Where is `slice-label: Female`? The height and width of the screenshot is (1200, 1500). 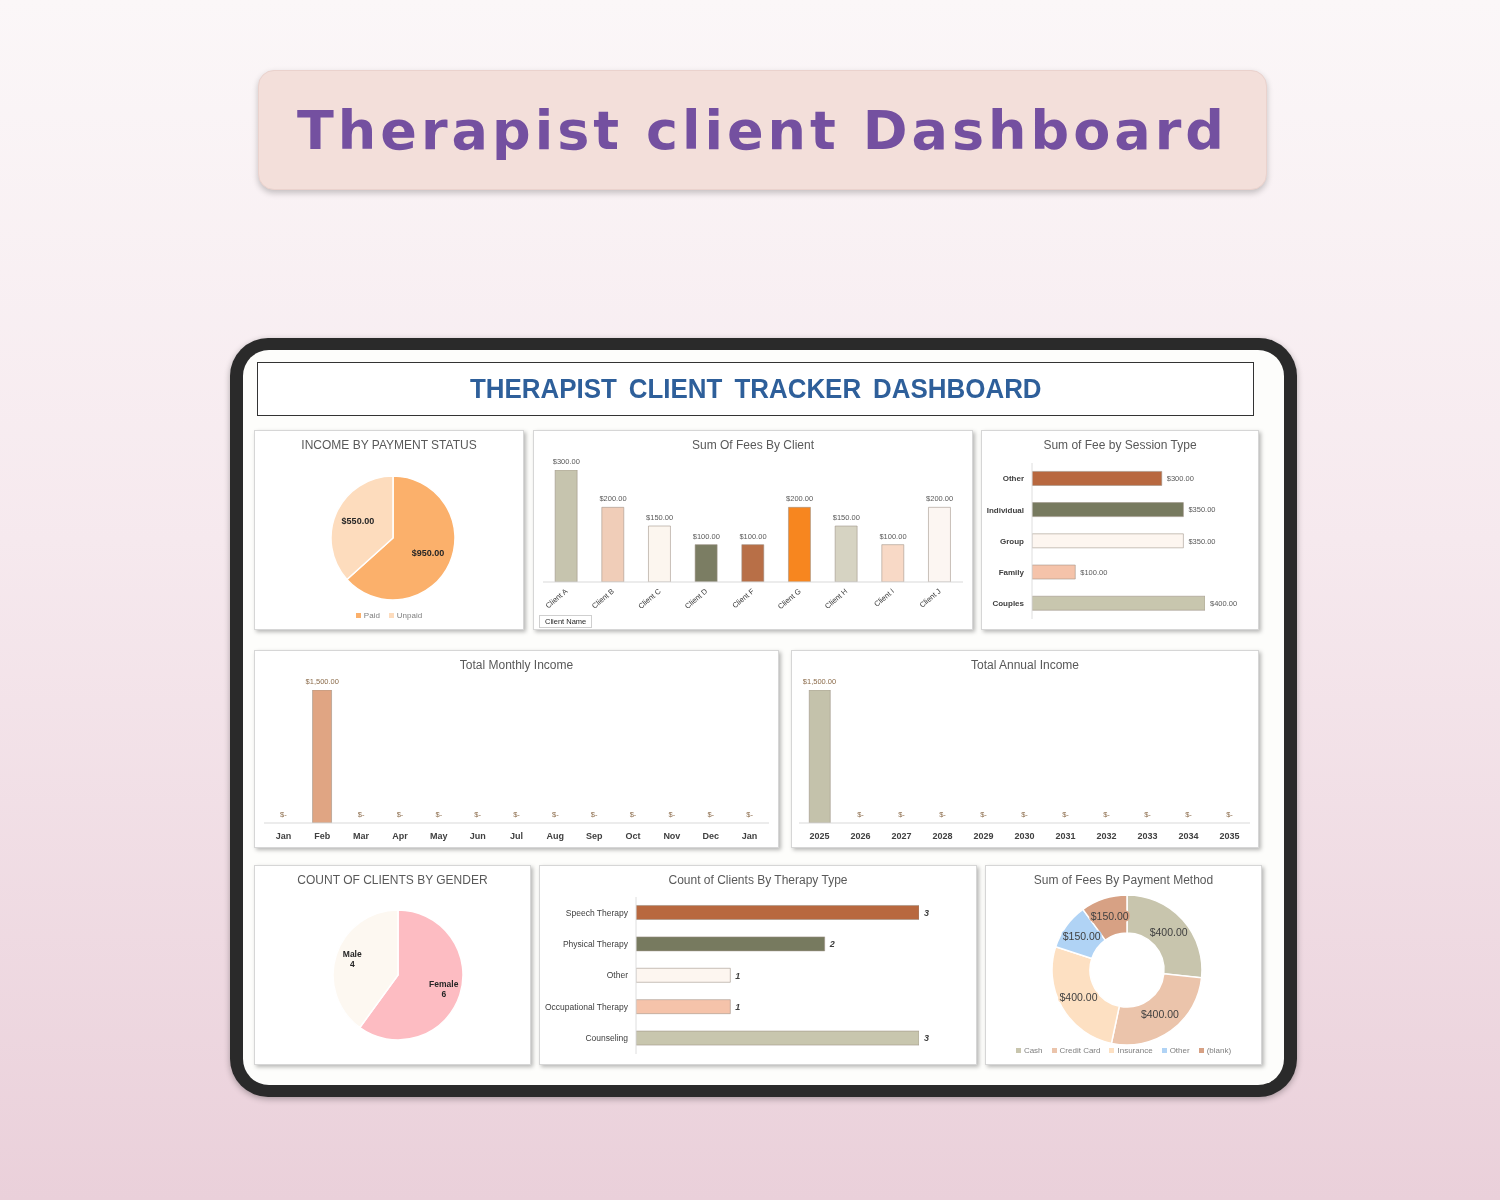 slice-label: Female is located at coordinates (444, 984).